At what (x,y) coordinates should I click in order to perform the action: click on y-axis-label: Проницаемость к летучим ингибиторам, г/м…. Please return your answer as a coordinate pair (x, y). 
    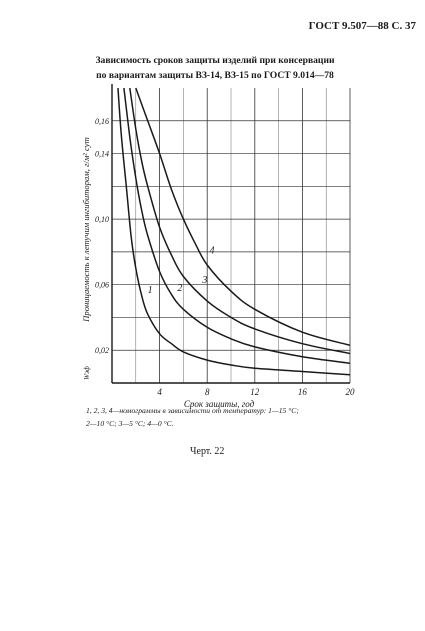
    Looking at the image, I should click on (86, 230).